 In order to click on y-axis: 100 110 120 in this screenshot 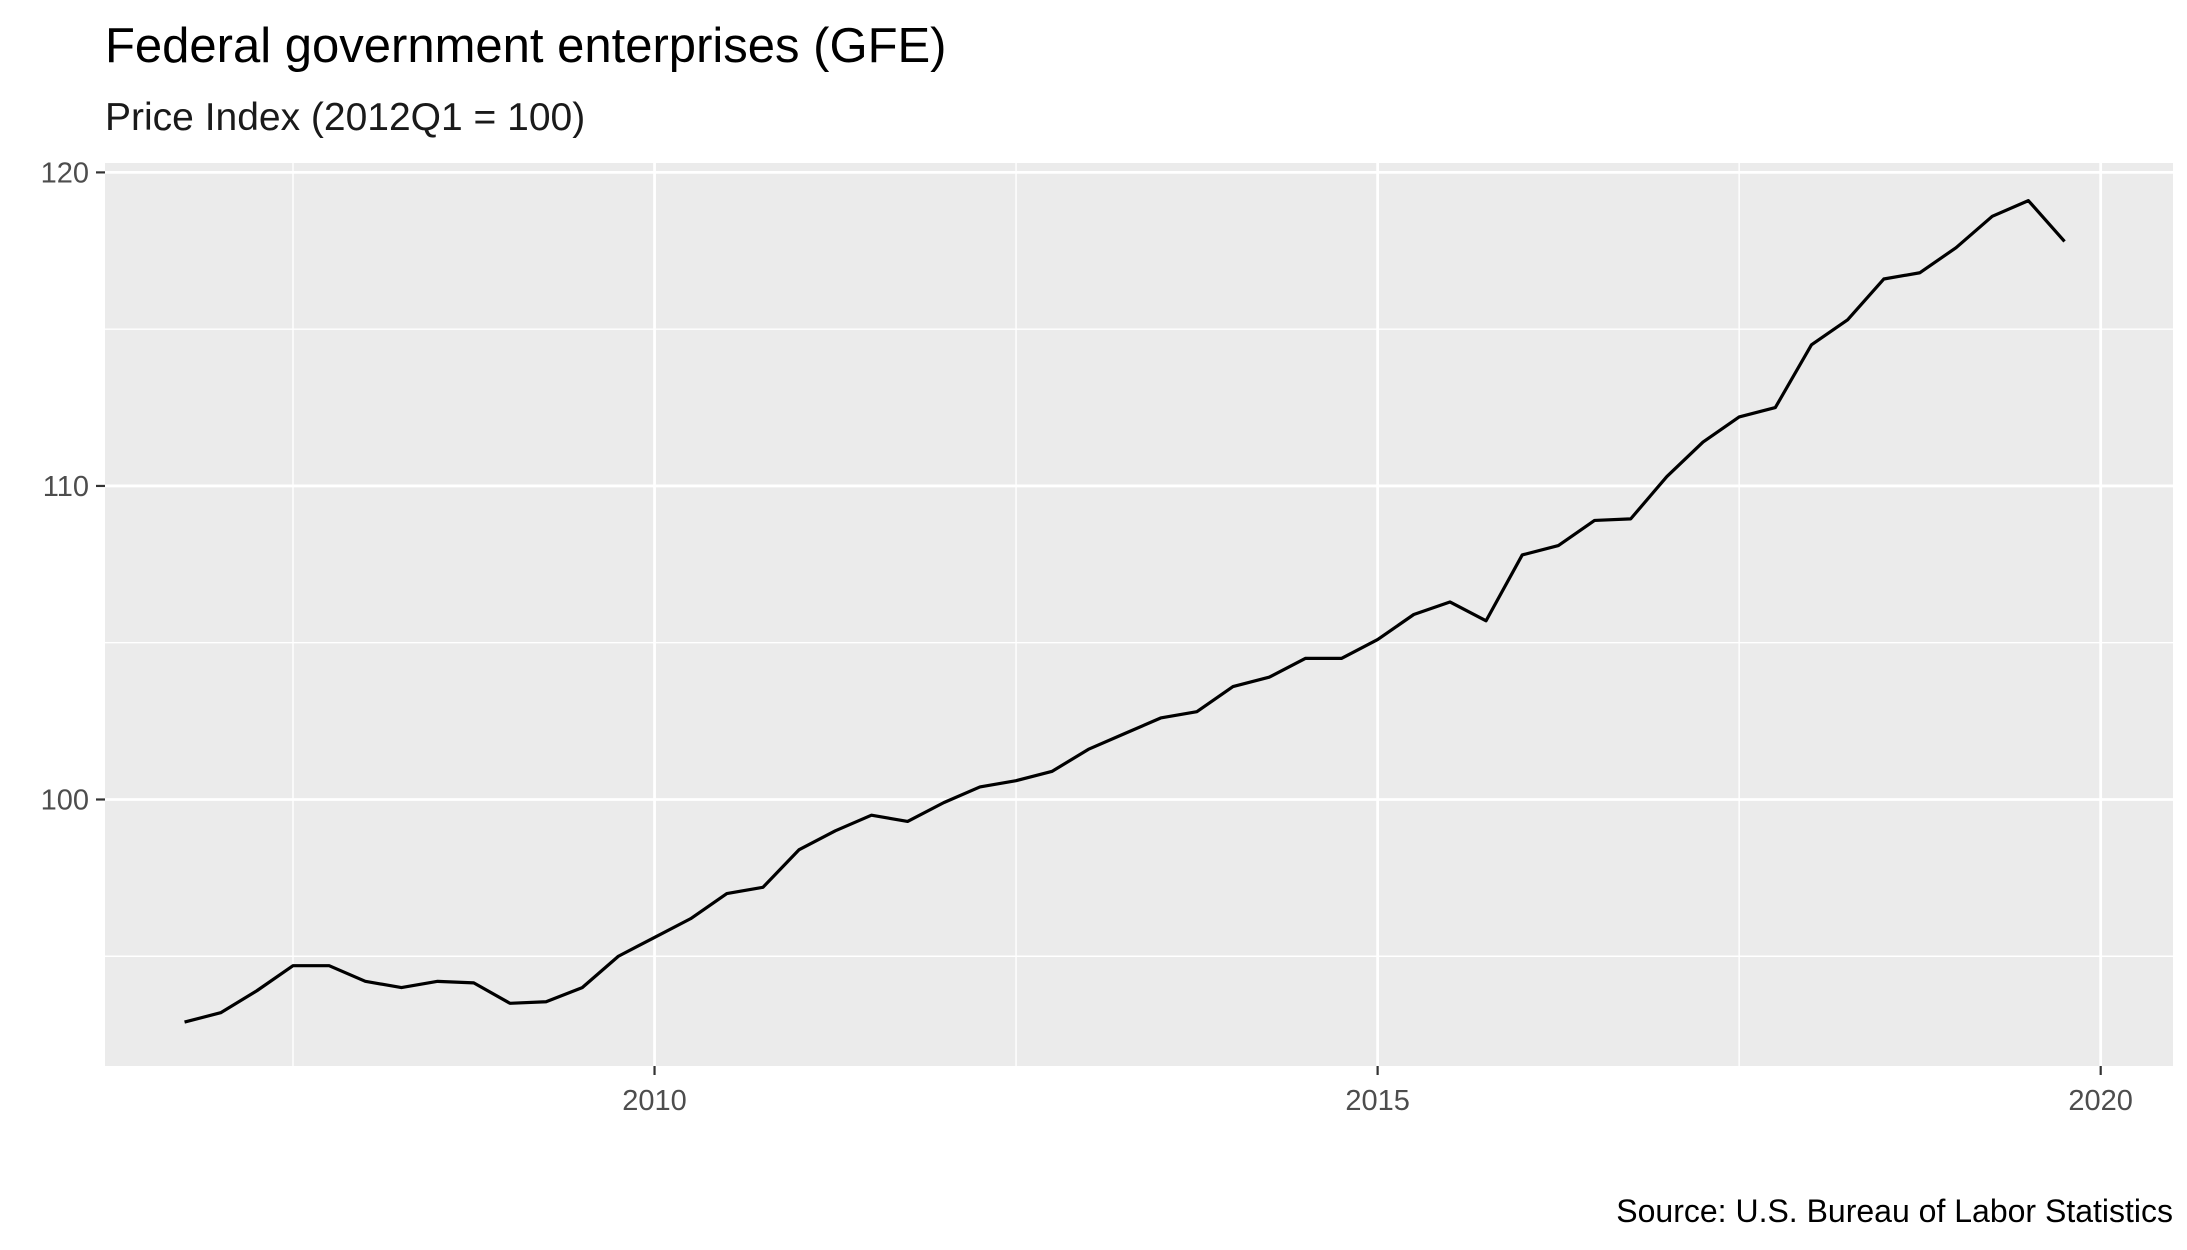, I will do `click(73, 486)`.